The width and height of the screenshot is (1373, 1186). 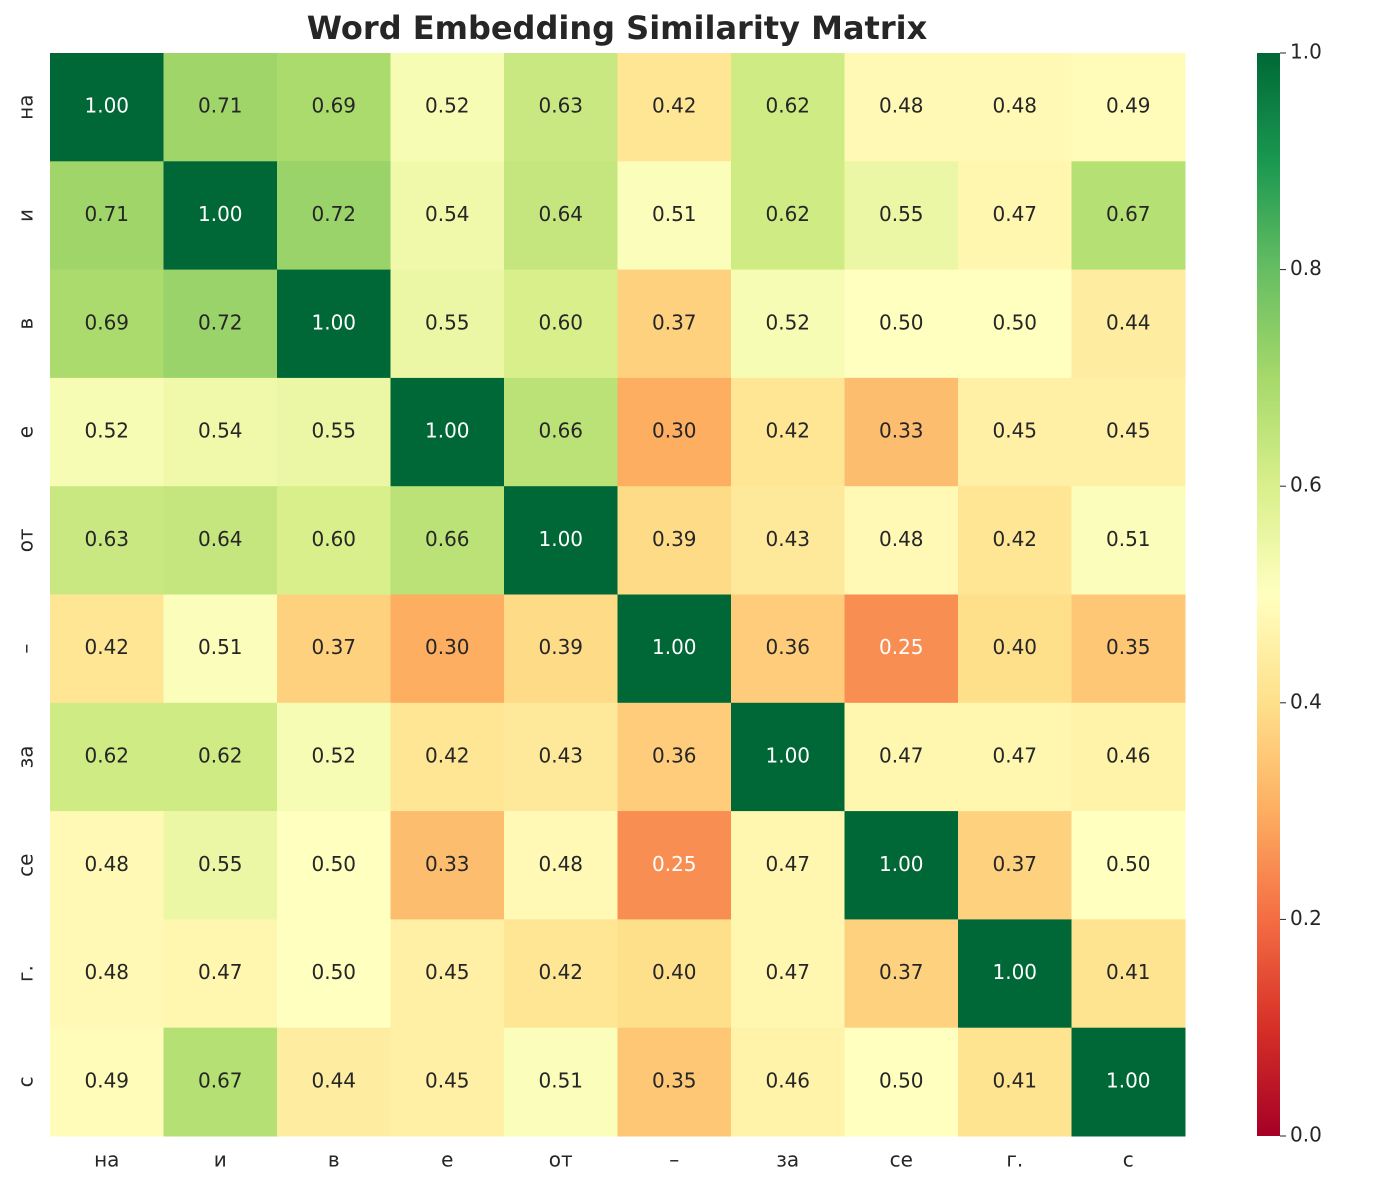 I want to click on x-tick-label: за, so click(x=787, y=1160).